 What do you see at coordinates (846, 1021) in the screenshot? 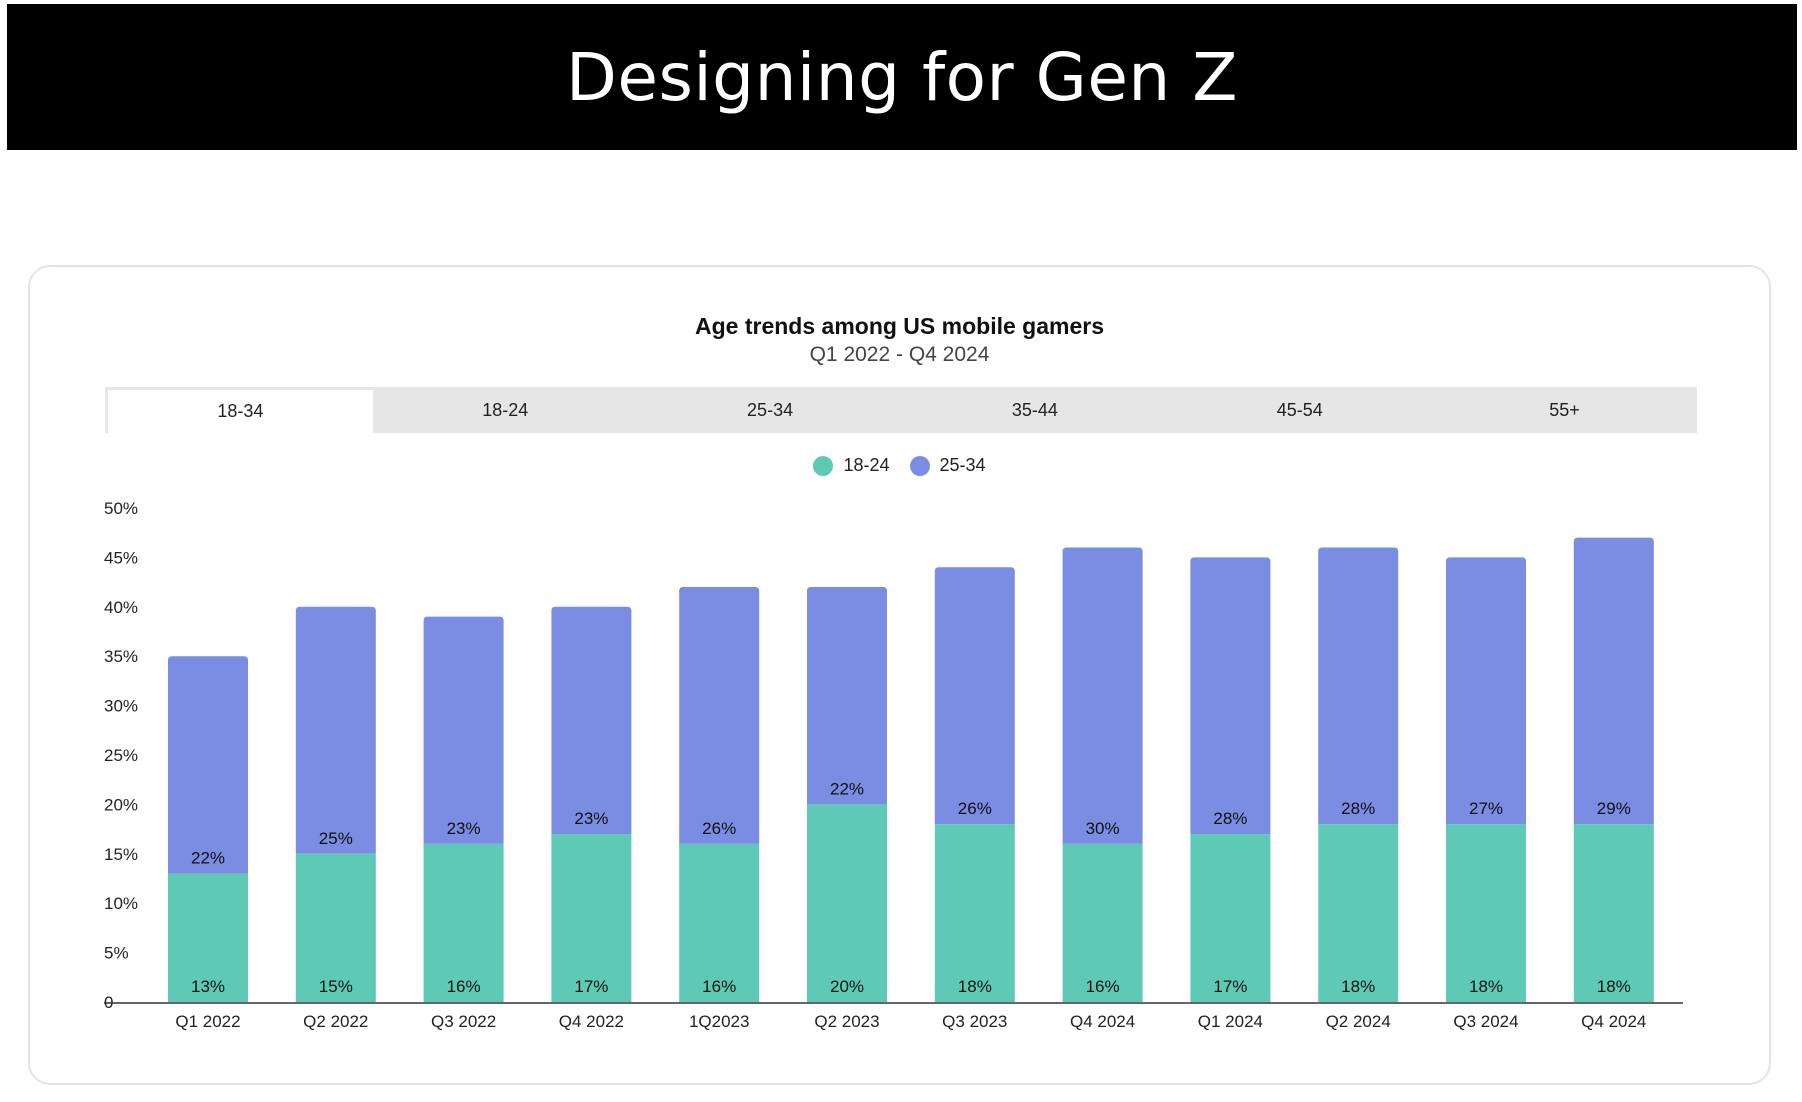
I see `x-tick-label: Q2 2023` at bounding box center [846, 1021].